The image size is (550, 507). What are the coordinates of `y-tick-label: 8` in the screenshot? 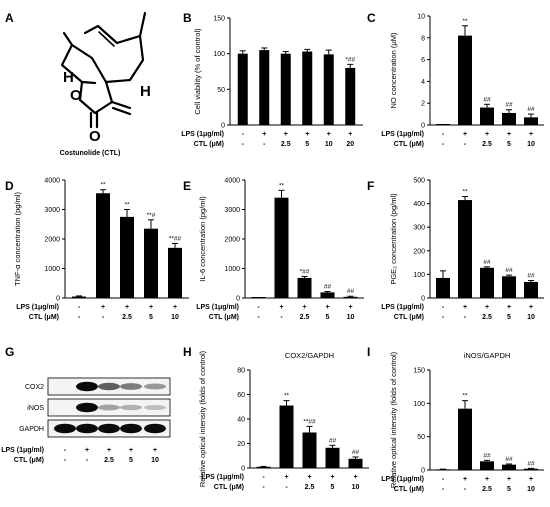 It's located at (423, 38).